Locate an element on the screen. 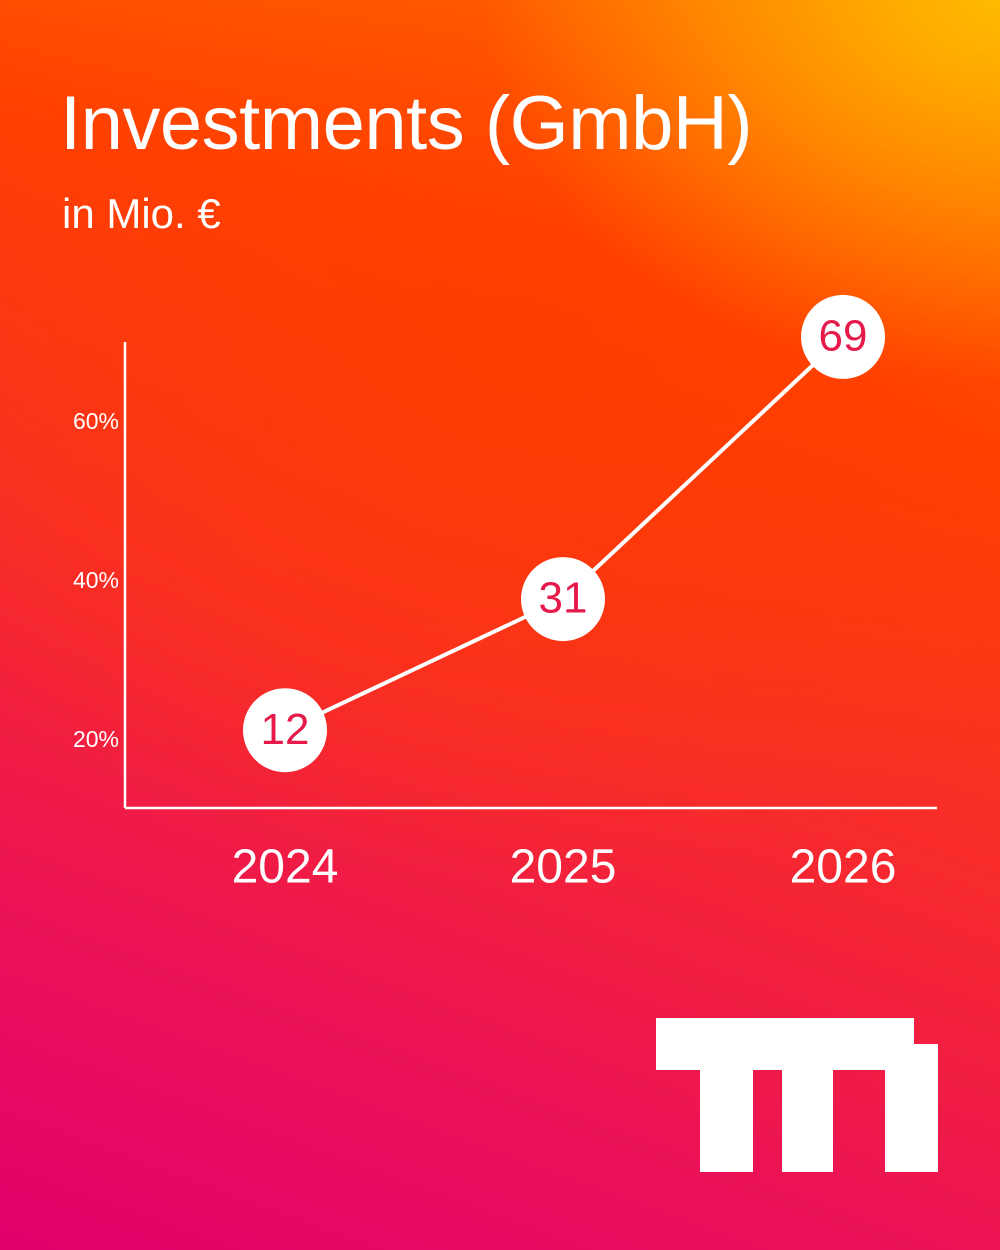 Image resolution: width=1000 pixels, height=1250 pixels. x-tick-label: 2025 is located at coordinates (563, 867).